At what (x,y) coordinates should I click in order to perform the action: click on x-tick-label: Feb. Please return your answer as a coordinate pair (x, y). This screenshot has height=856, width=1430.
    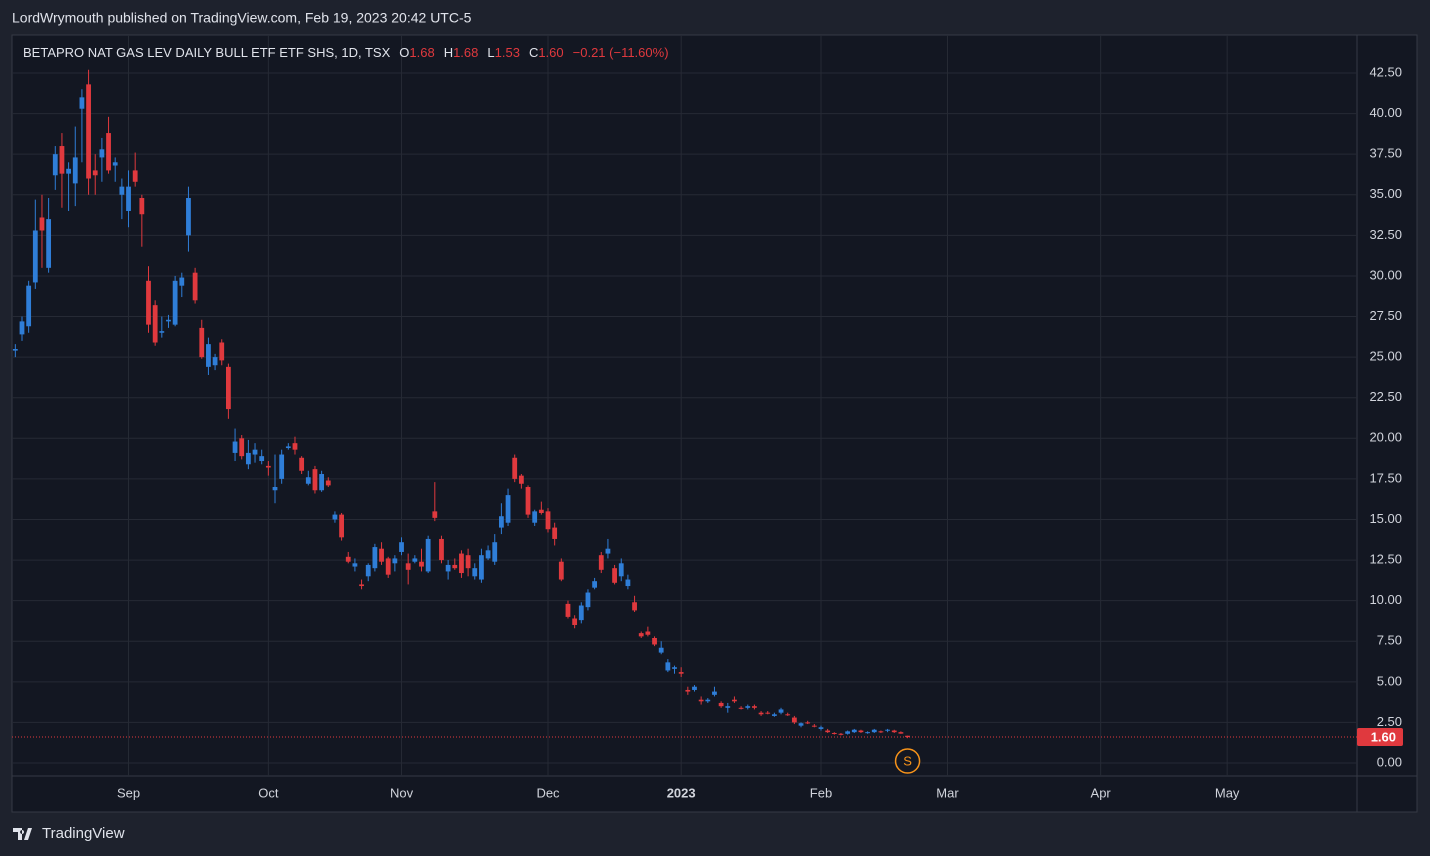
    Looking at the image, I should click on (821, 792).